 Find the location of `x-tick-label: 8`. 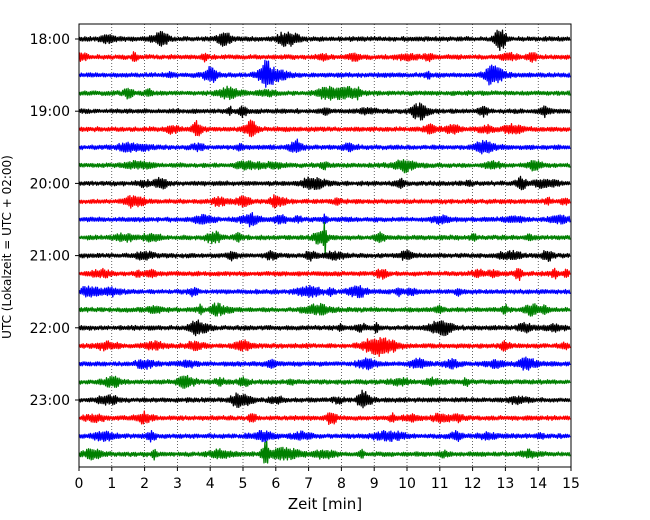

x-tick-label: 8 is located at coordinates (341, 484).